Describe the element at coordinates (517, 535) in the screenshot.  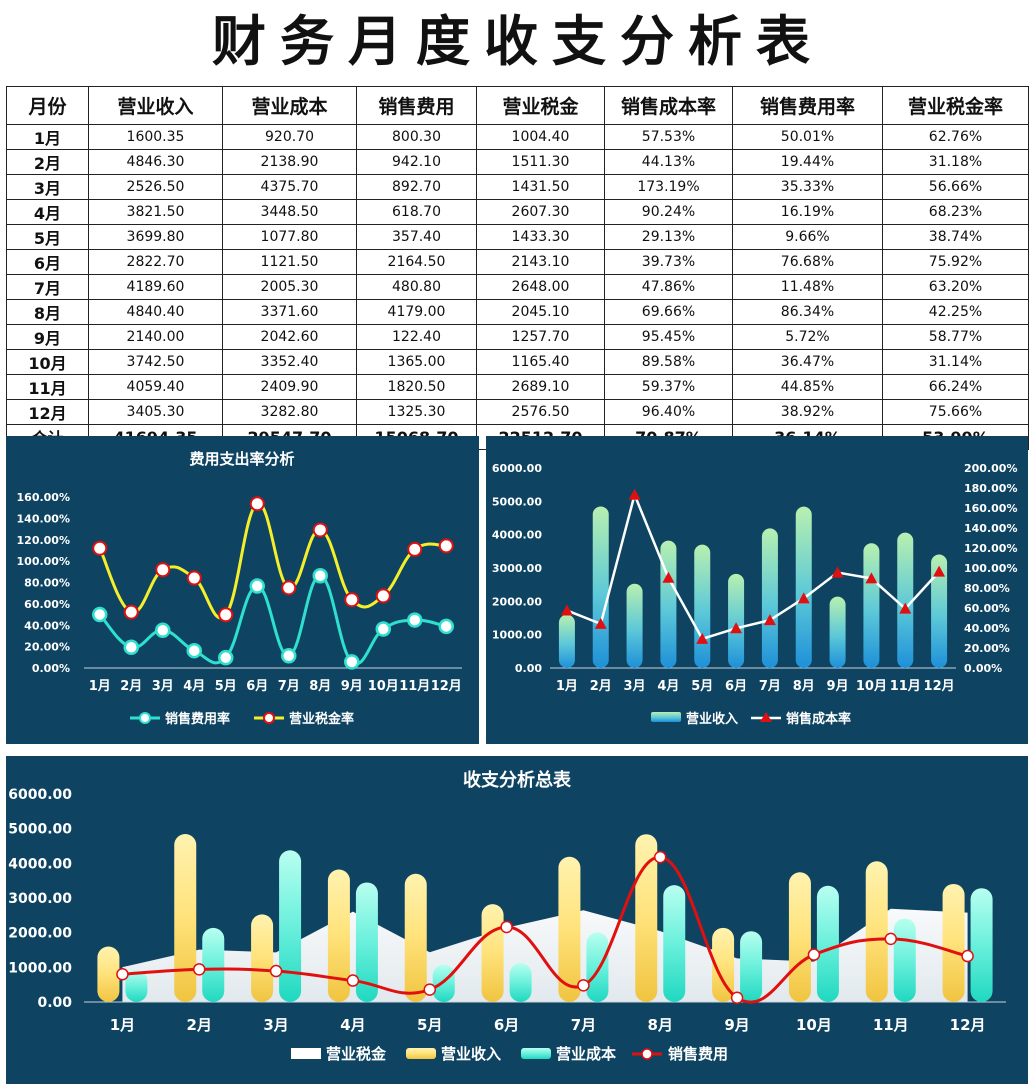
I see `y-tick-left: 4000.00` at that location.